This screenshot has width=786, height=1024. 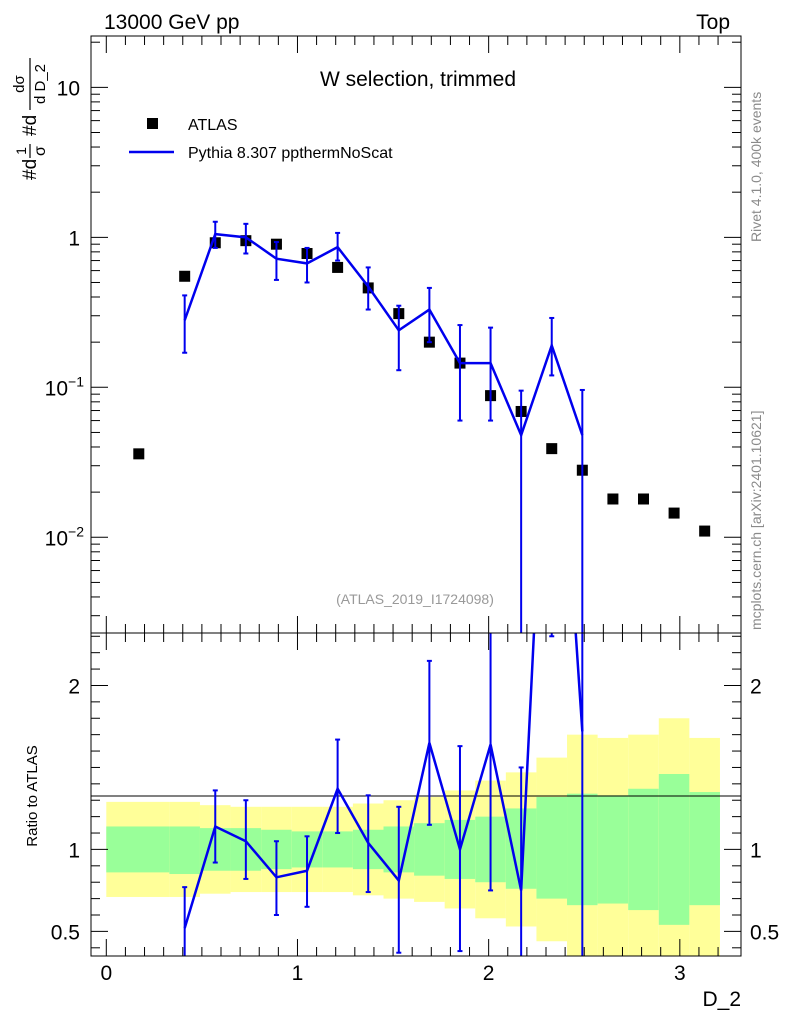 I want to click on mc-line, so click(x=383, y=335).